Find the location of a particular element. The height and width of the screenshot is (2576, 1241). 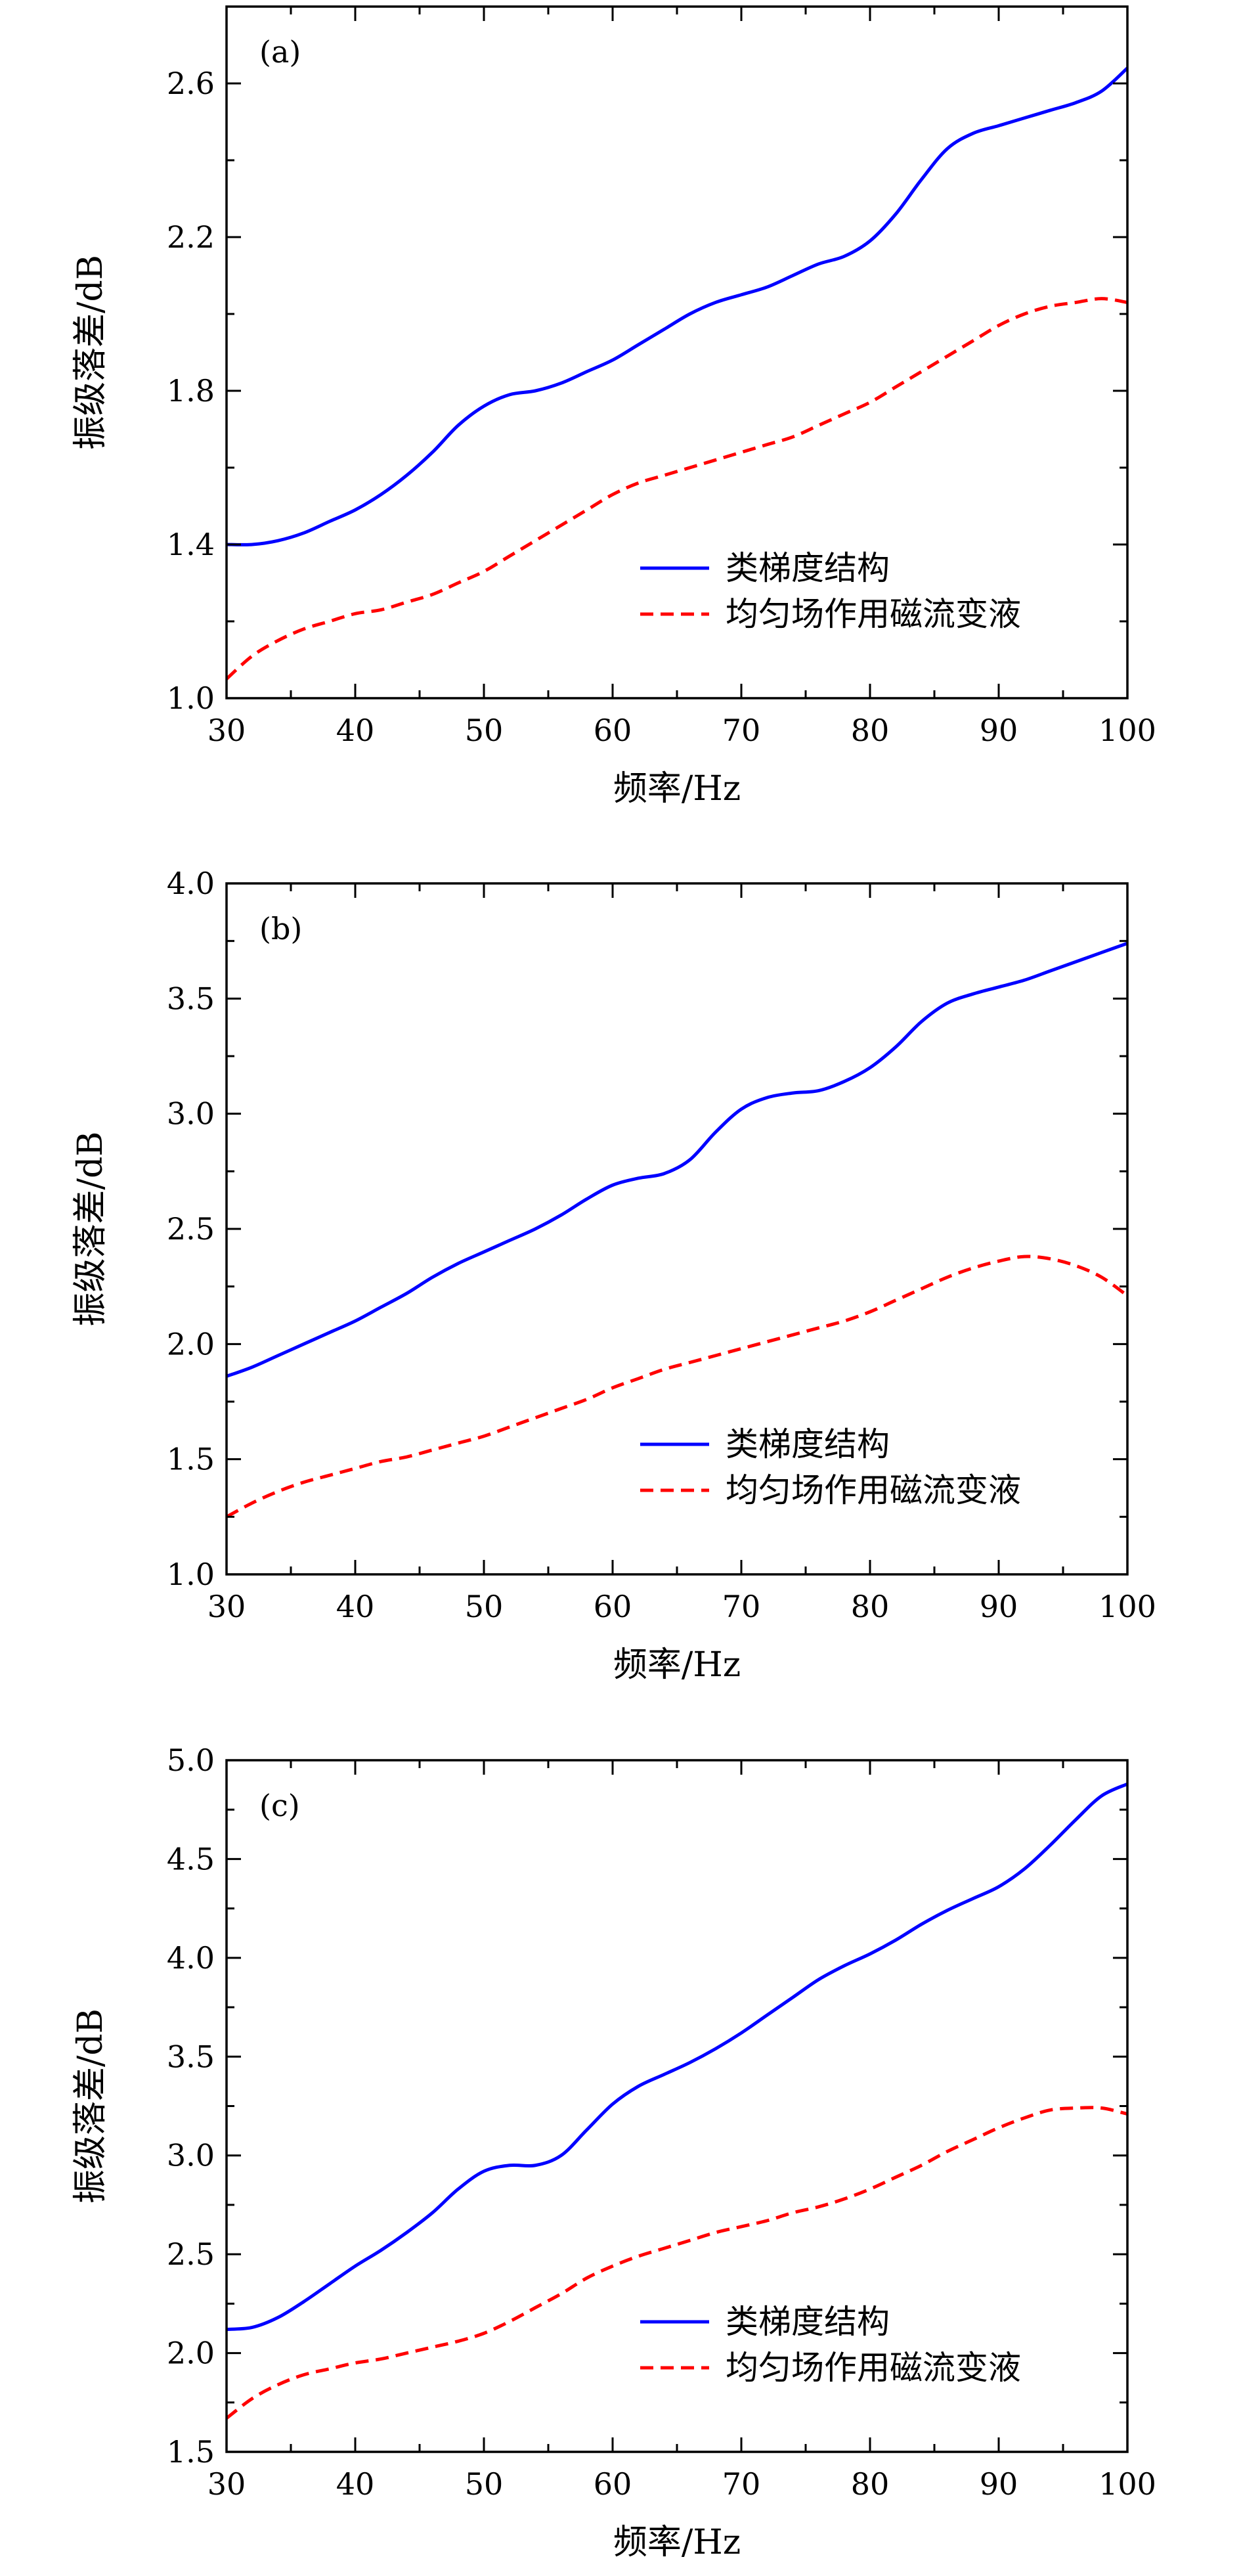

y-tick-label: 1.8 is located at coordinates (191, 391).